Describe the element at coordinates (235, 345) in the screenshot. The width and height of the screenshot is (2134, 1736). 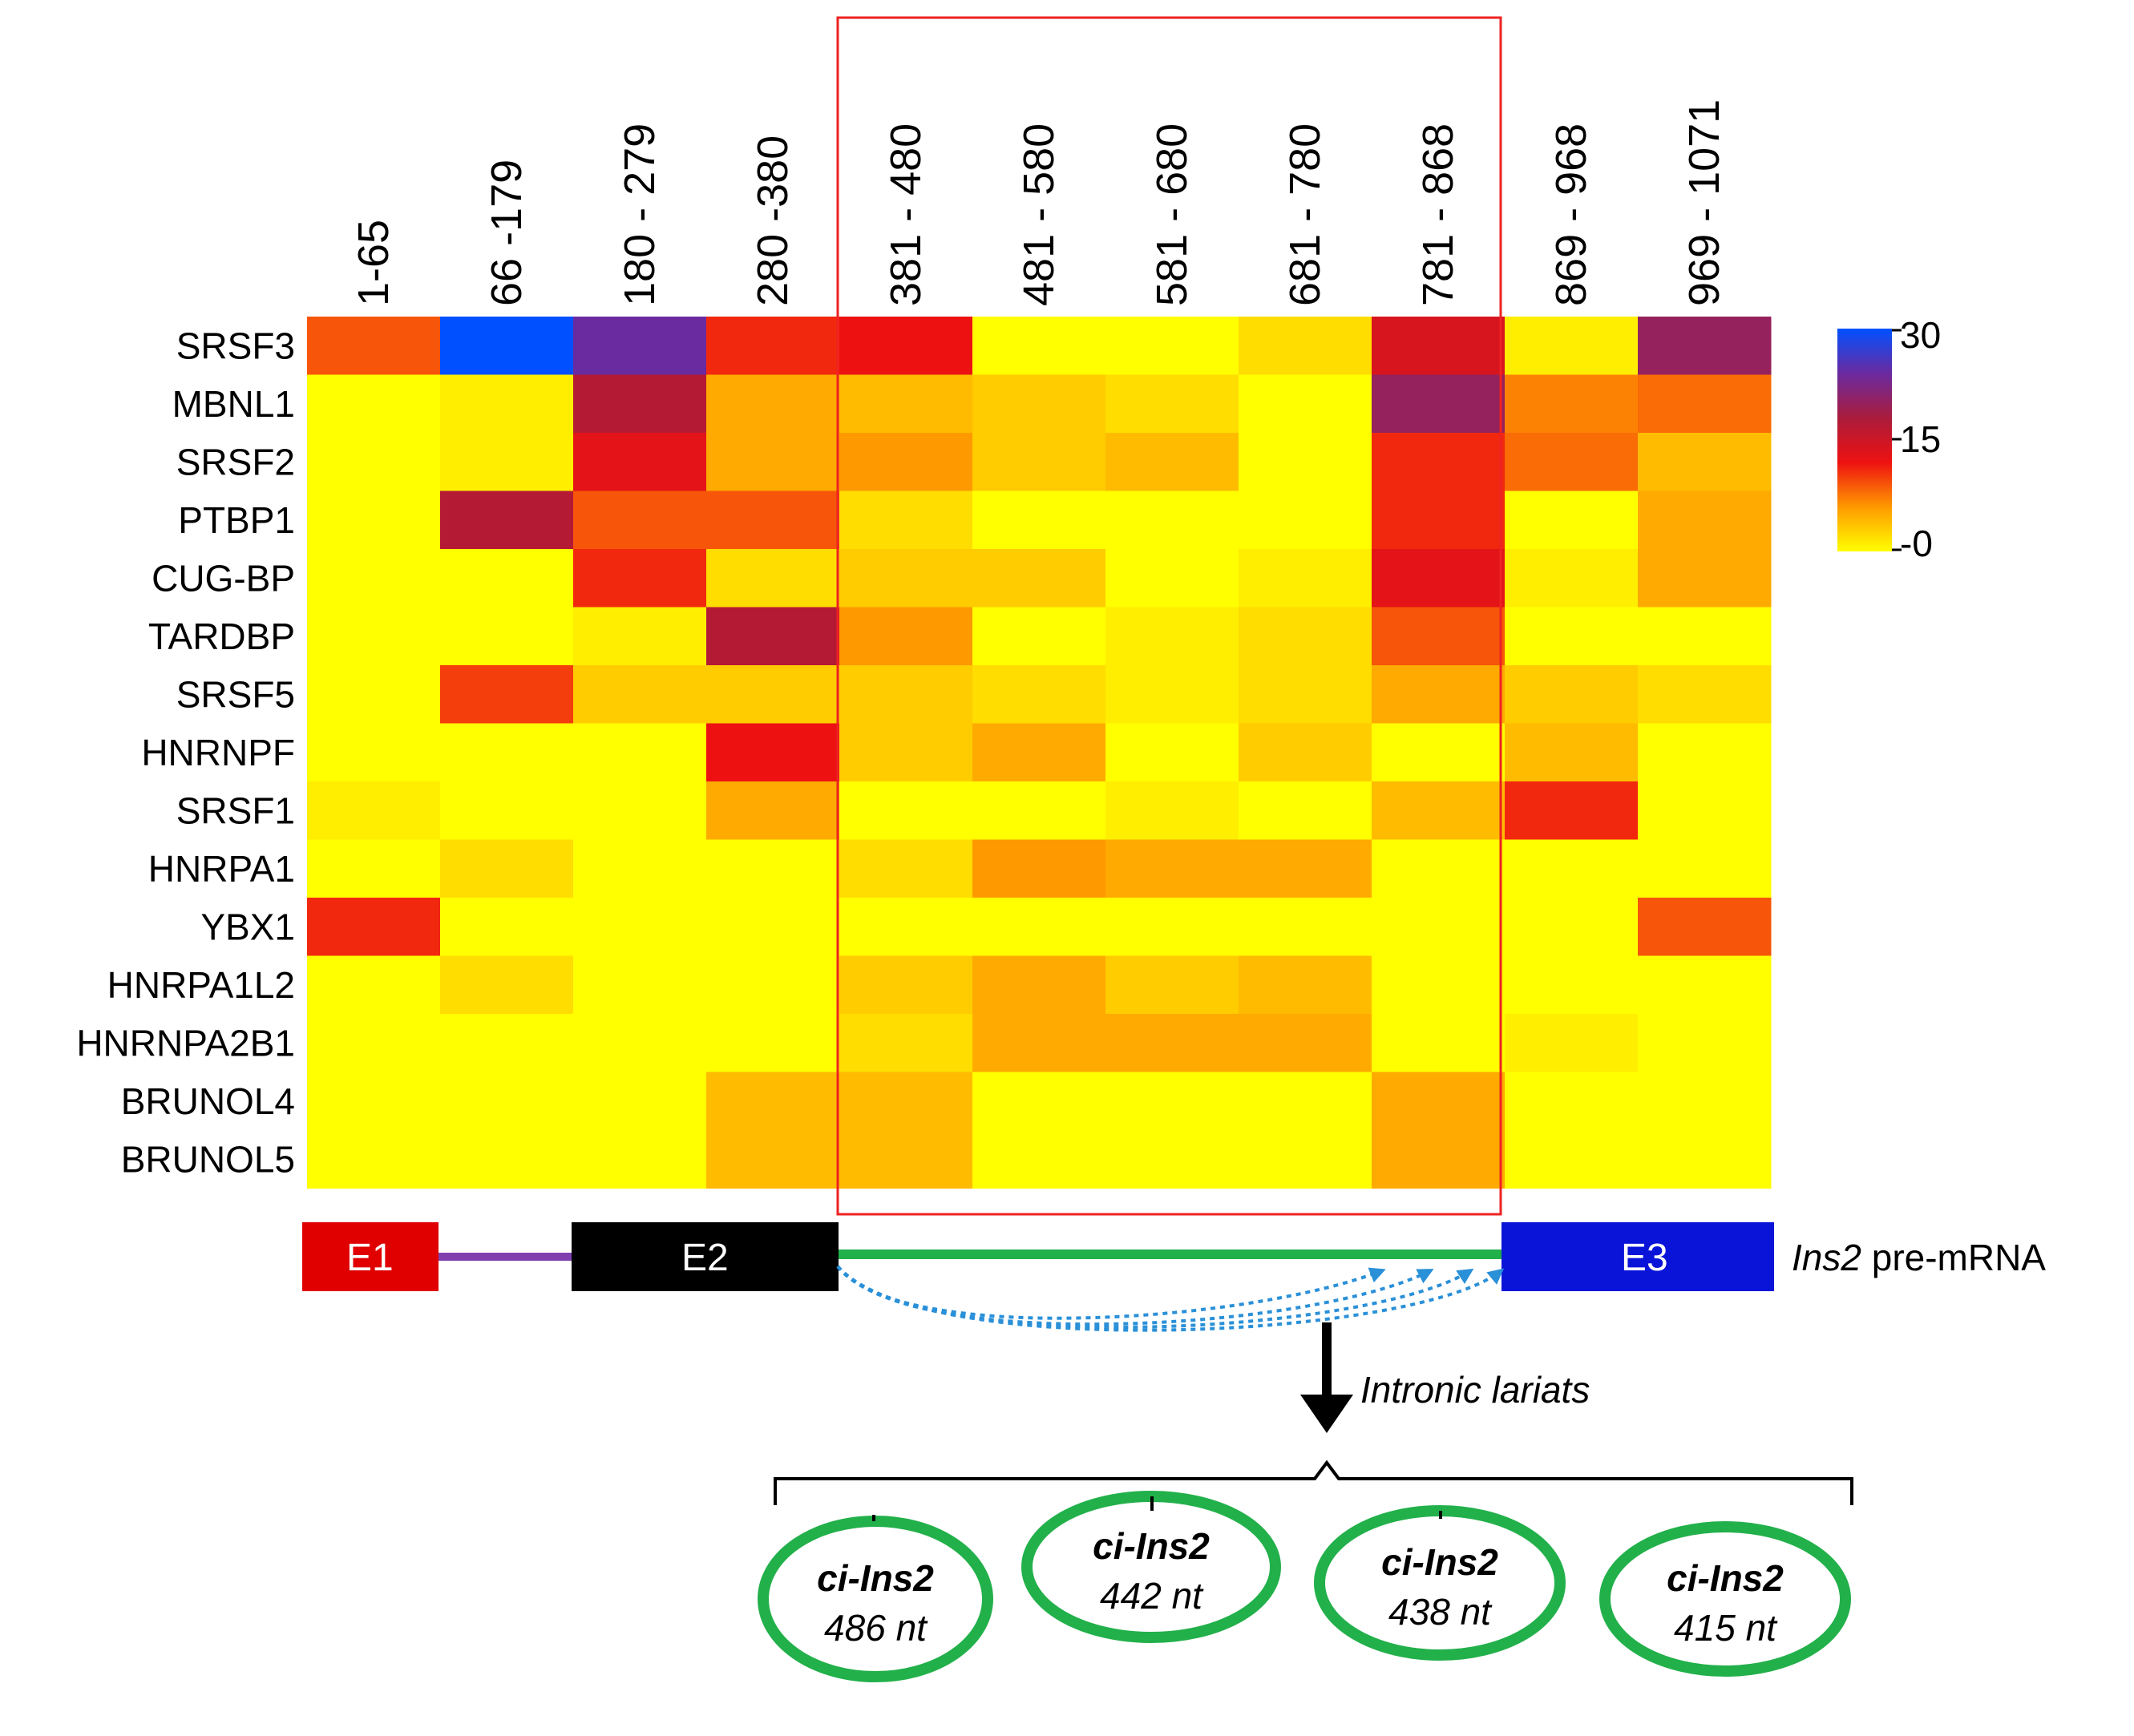
I see `row-label: SRSF3` at that location.